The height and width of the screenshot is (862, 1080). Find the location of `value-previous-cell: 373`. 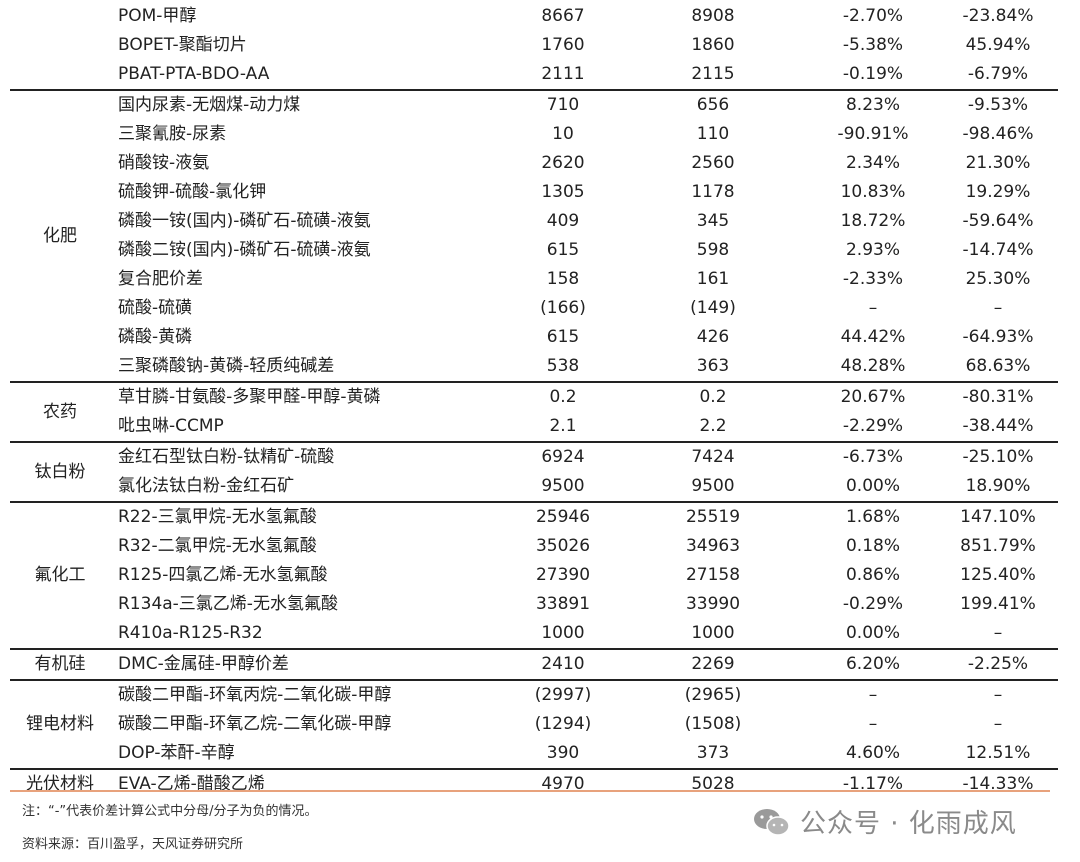

value-previous-cell: 373 is located at coordinates (713, 753).